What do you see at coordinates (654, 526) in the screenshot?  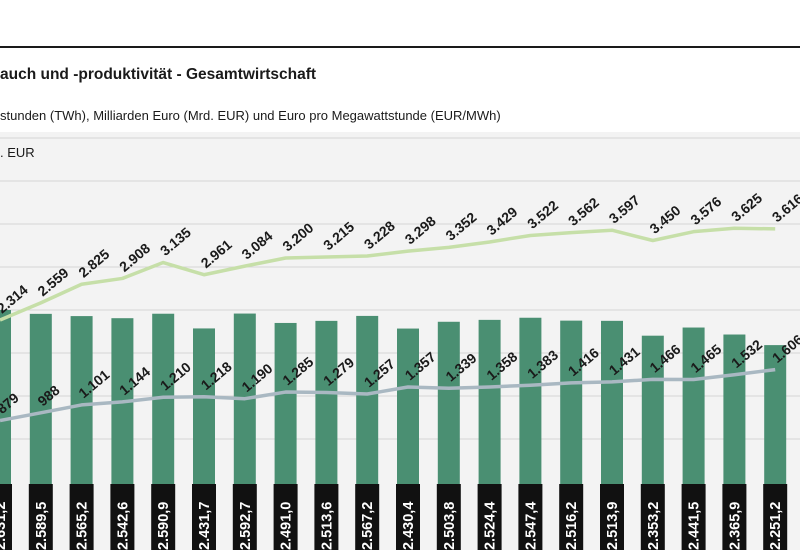 I see `bar-data-label: 2.353,2` at bounding box center [654, 526].